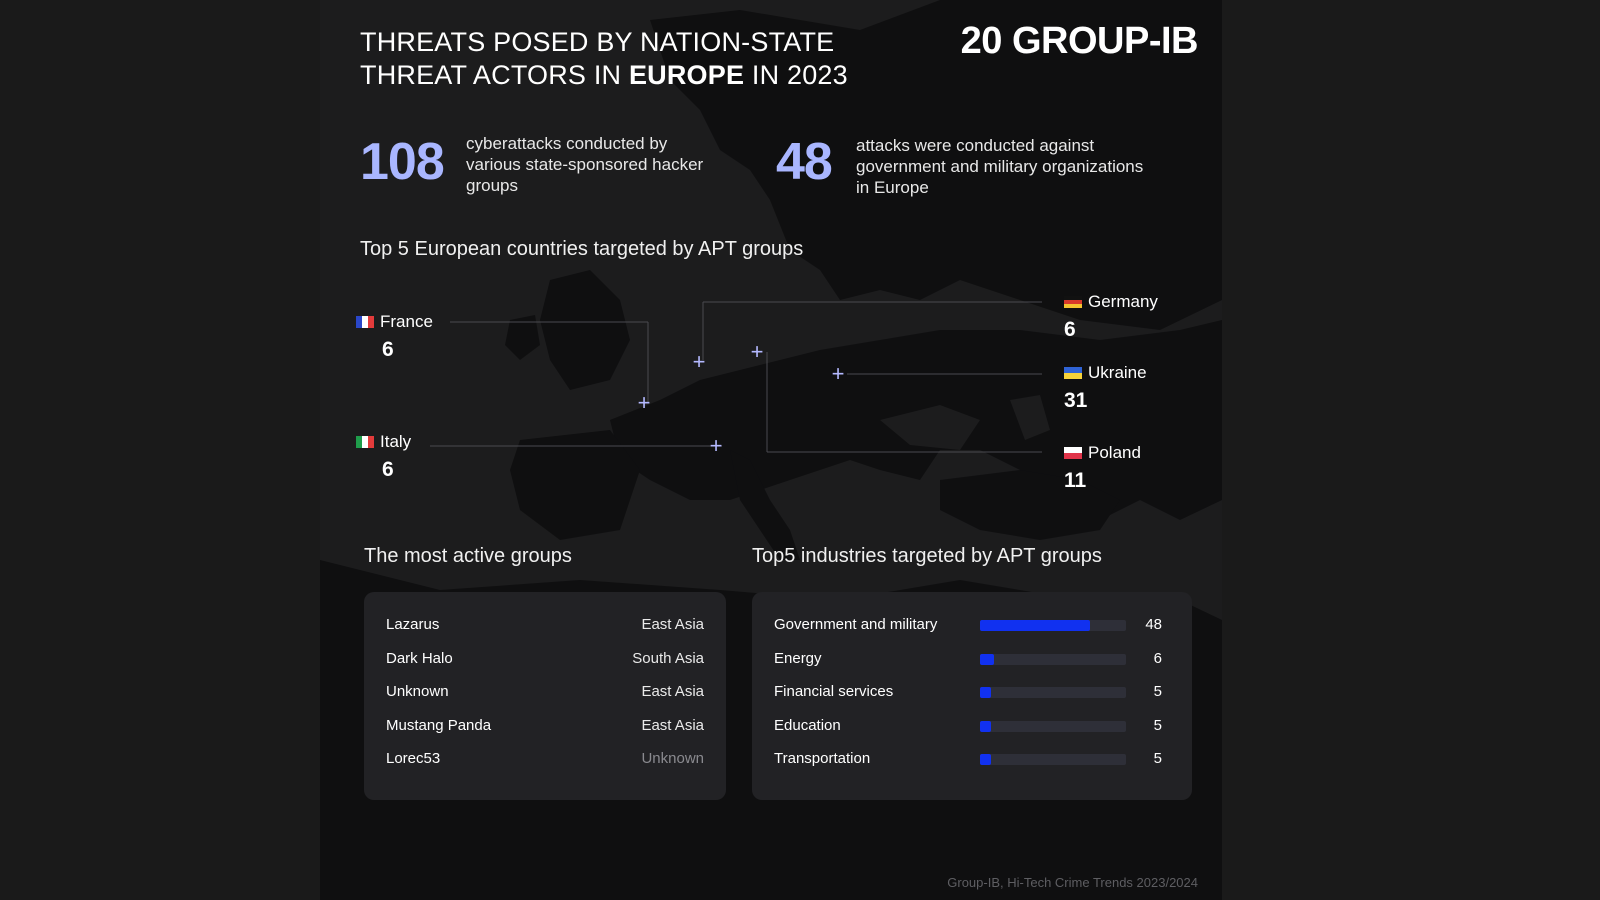 The image size is (1600, 900). What do you see at coordinates (822, 758) in the screenshot?
I see `industry-name: Transportation` at bounding box center [822, 758].